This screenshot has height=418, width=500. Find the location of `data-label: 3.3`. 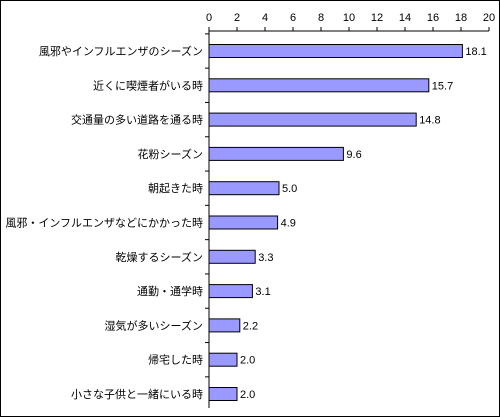

data-label: 3.3 is located at coordinates (265, 258).